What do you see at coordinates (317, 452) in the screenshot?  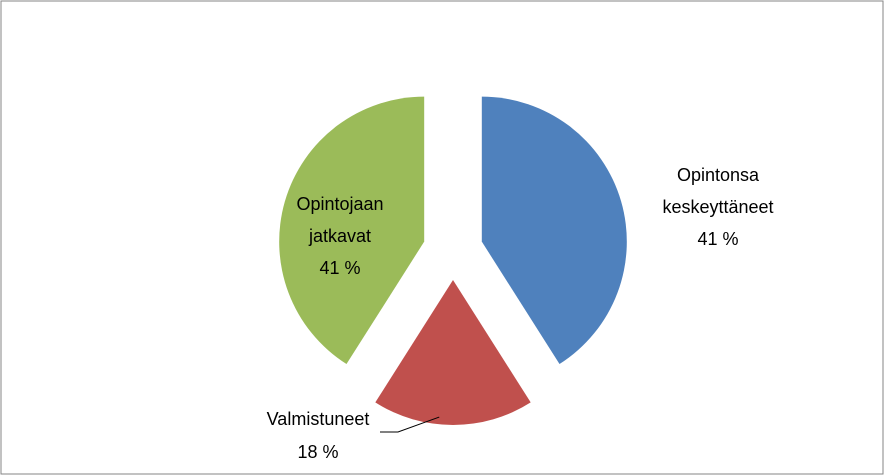 I see `slice-value-label: 18 %` at bounding box center [317, 452].